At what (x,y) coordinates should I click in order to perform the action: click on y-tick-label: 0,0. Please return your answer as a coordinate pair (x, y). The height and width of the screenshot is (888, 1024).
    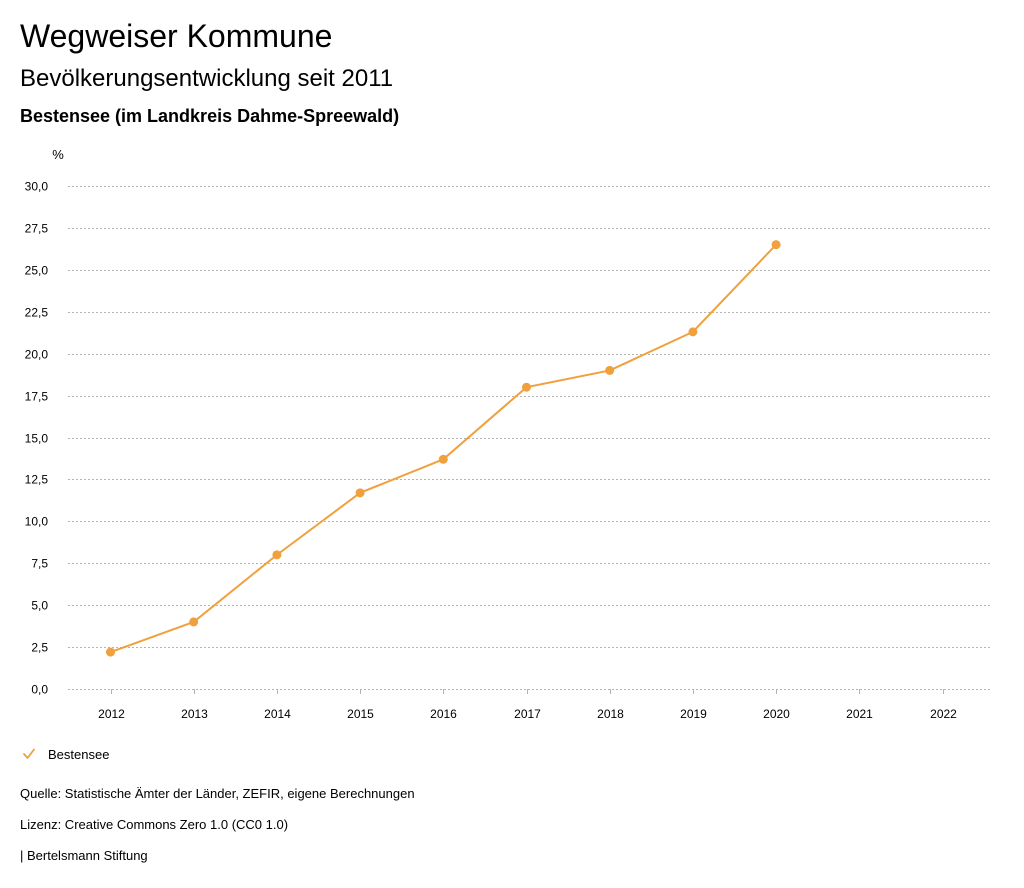
    Looking at the image, I should click on (39, 690).